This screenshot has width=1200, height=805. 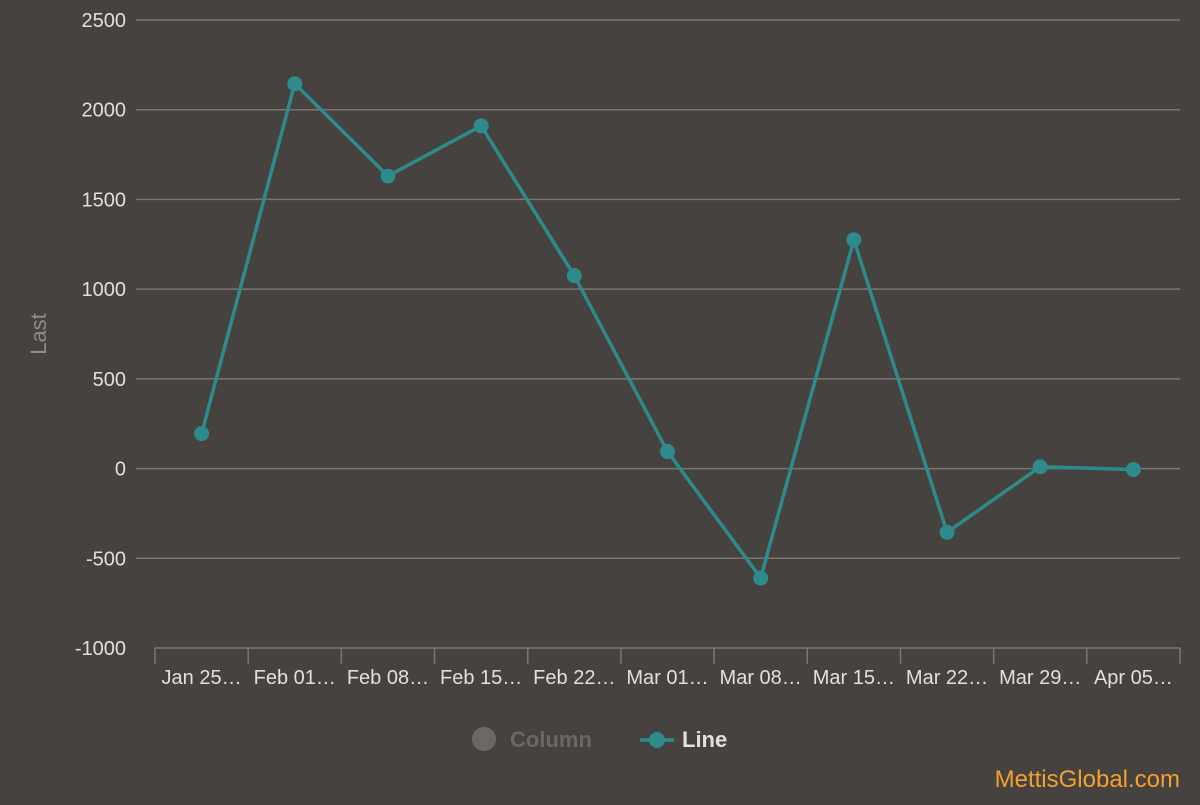 I want to click on legend: Column Line, so click(x=599, y=739).